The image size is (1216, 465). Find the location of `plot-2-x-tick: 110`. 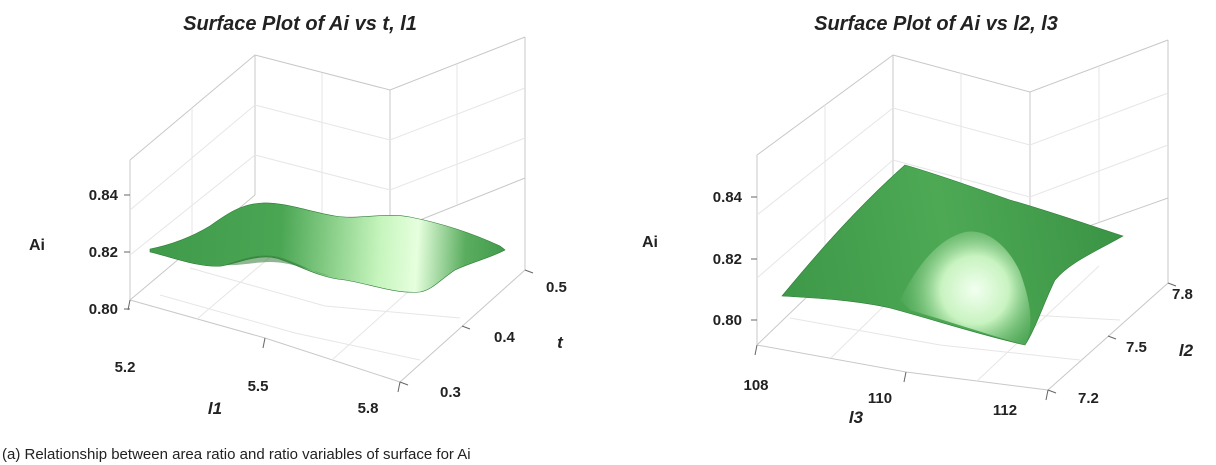

plot-2-x-tick: 110 is located at coordinates (880, 398).